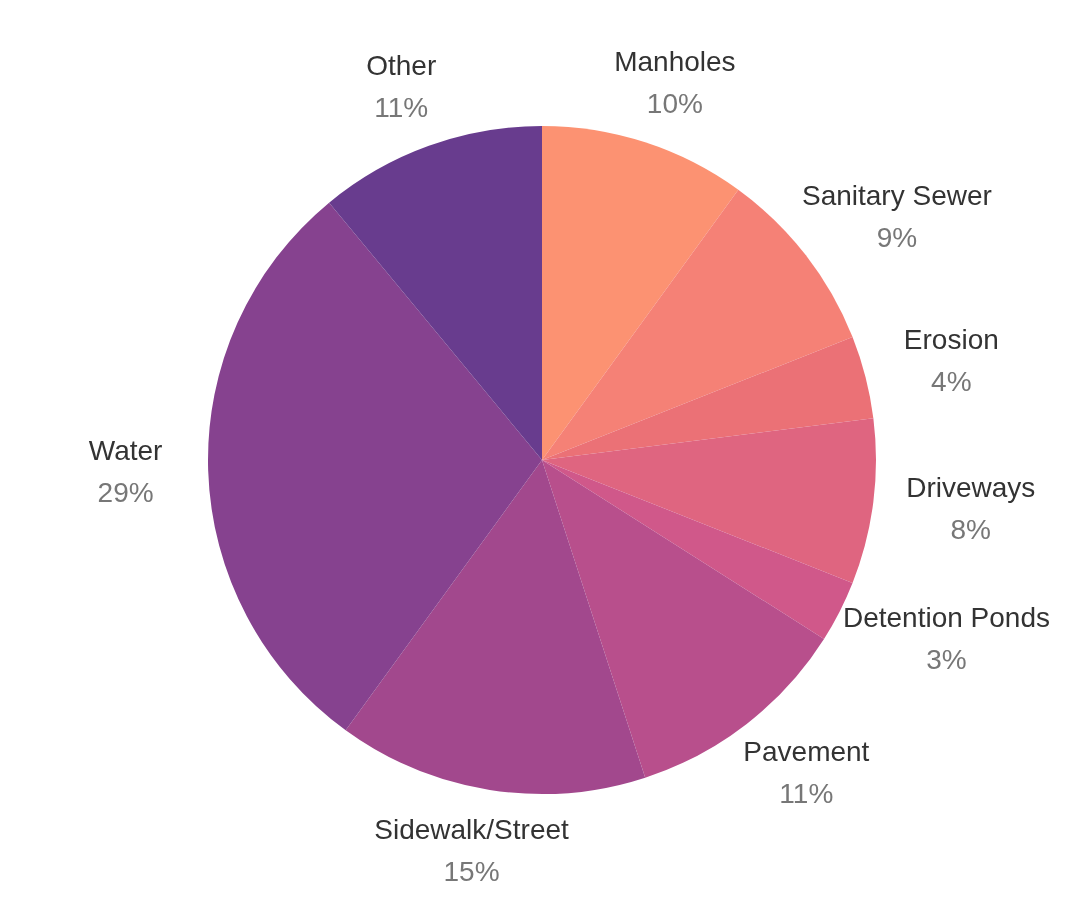  Describe the element at coordinates (674, 104) in the screenshot. I see `data-label: 10%` at that location.